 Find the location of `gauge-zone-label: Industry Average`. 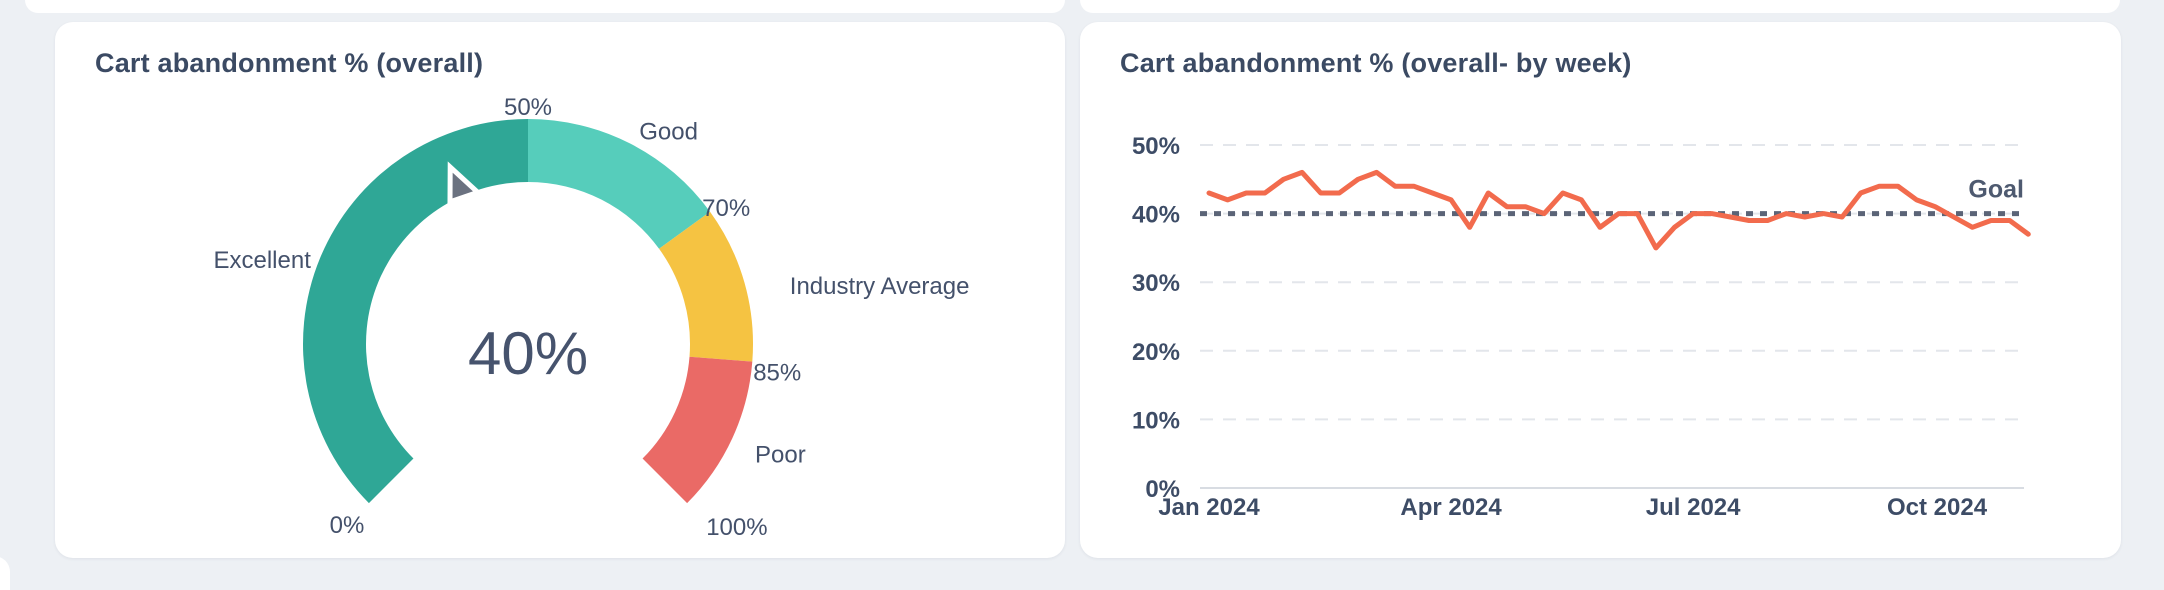

gauge-zone-label: Industry Average is located at coordinates (880, 286).